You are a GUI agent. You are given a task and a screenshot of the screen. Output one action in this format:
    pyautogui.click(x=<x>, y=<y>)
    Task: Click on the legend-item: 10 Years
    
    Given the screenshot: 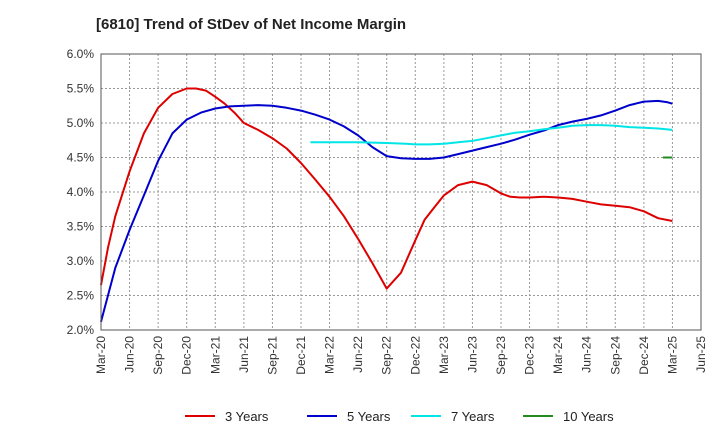 What is the action you would take?
    pyautogui.click(x=568, y=416)
    